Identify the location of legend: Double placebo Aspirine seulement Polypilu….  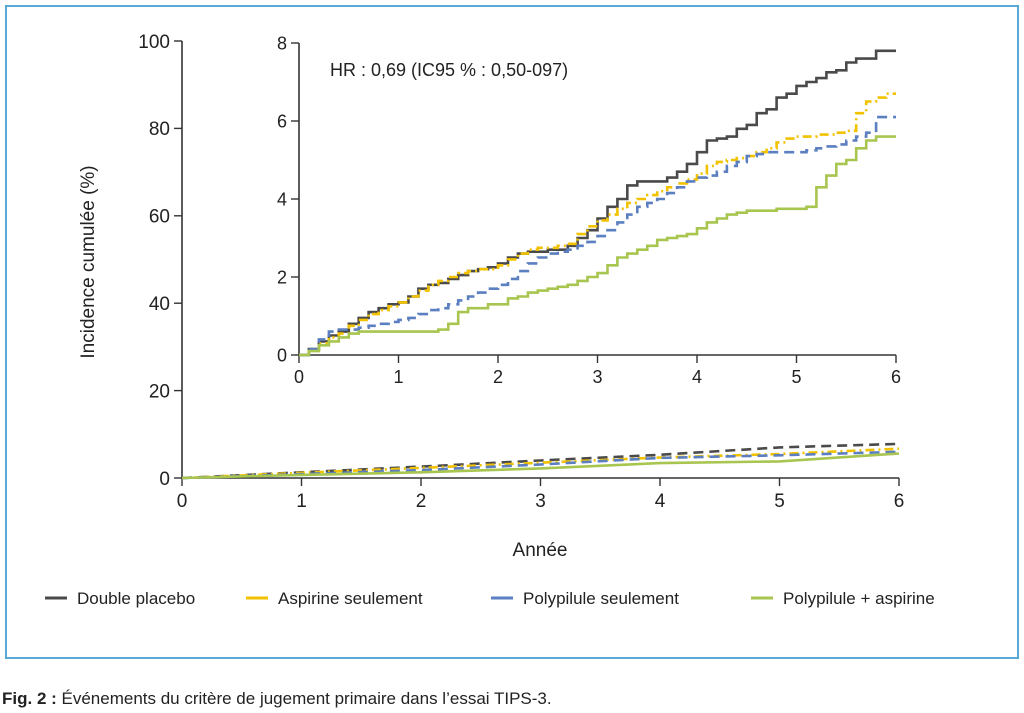
(490, 598).